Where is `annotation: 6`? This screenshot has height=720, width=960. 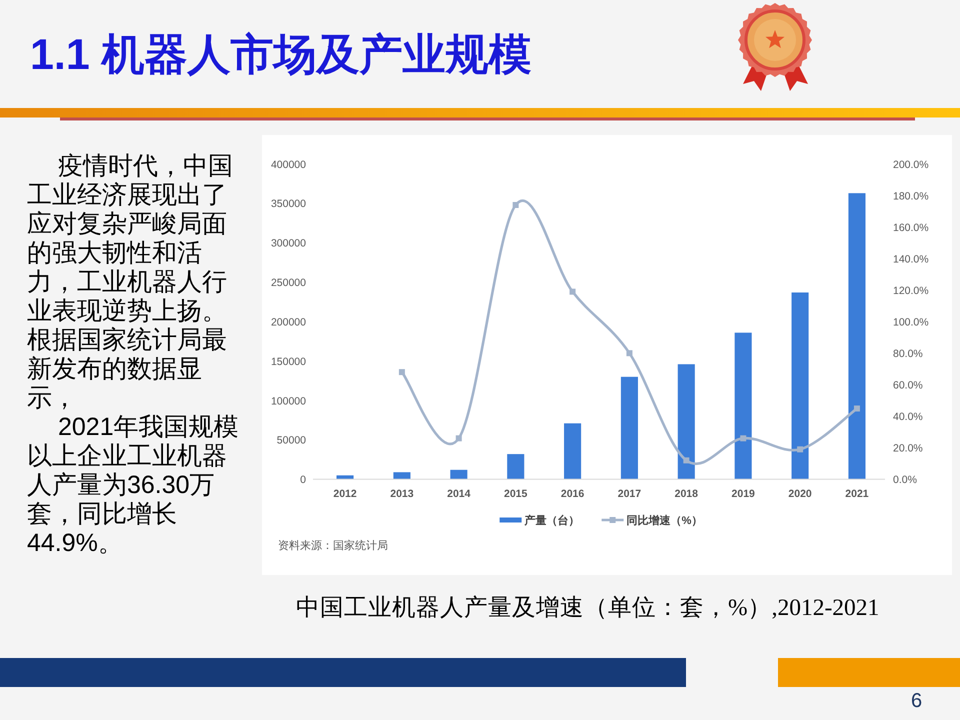 annotation: 6 is located at coordinates (916, 701).